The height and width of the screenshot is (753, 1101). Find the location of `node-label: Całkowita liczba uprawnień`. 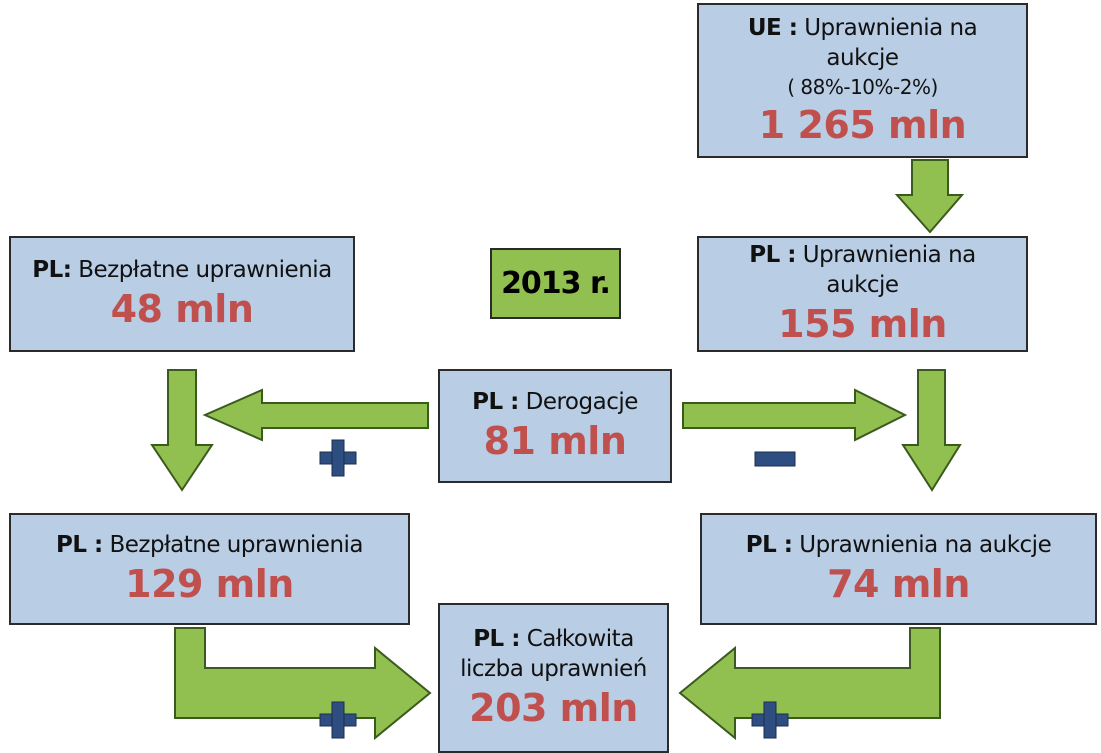

node-label: Całkowita liczba uprawnień is located at coordinates (553, 654).